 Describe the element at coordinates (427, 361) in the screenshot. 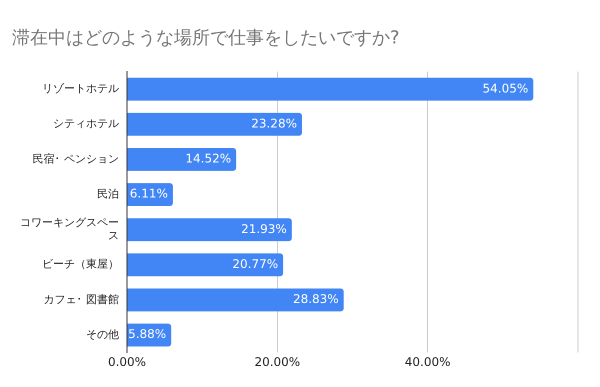

I see `x-tick-label: 40.00%` at that location.